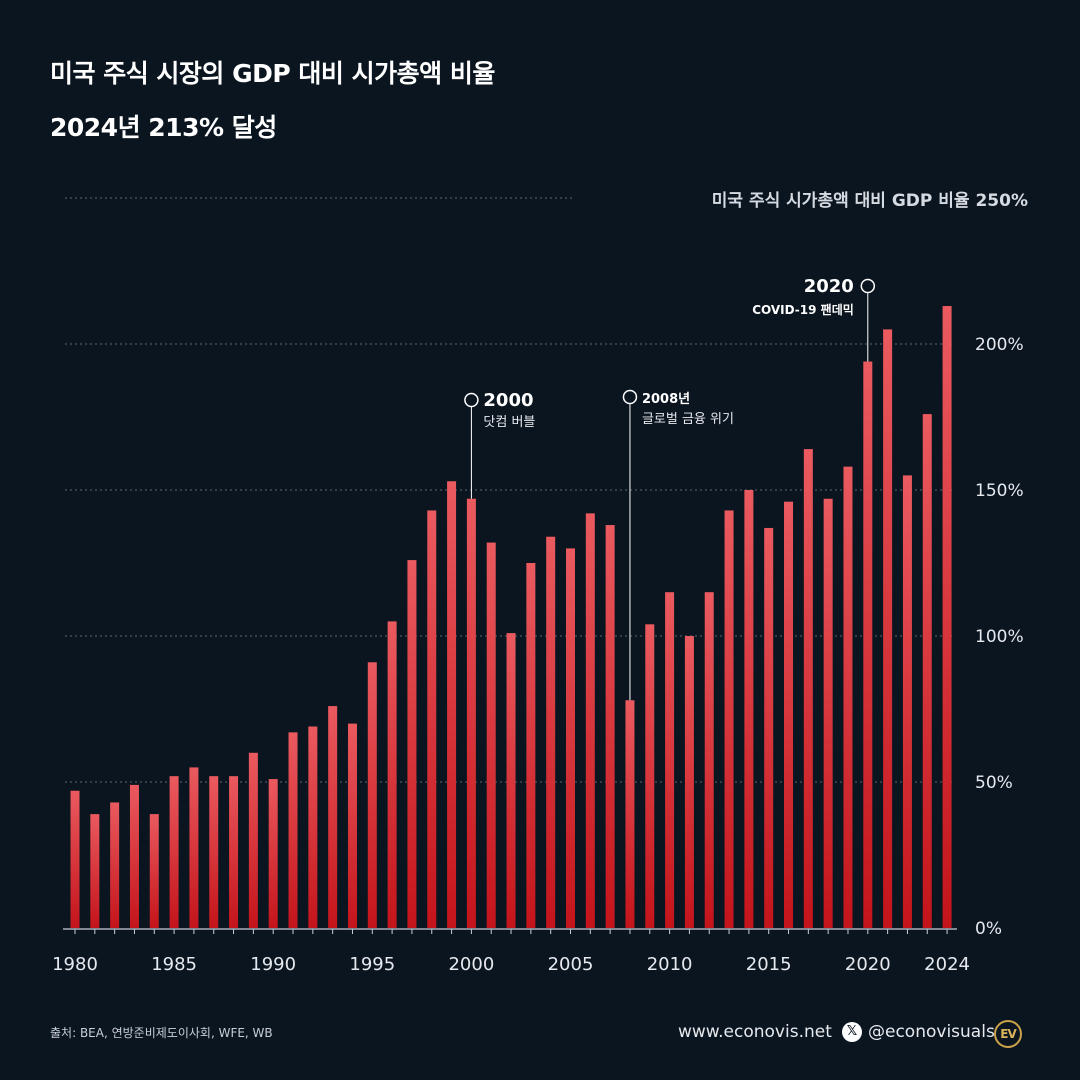  I want to click on bar-2011, so click(689, 782).